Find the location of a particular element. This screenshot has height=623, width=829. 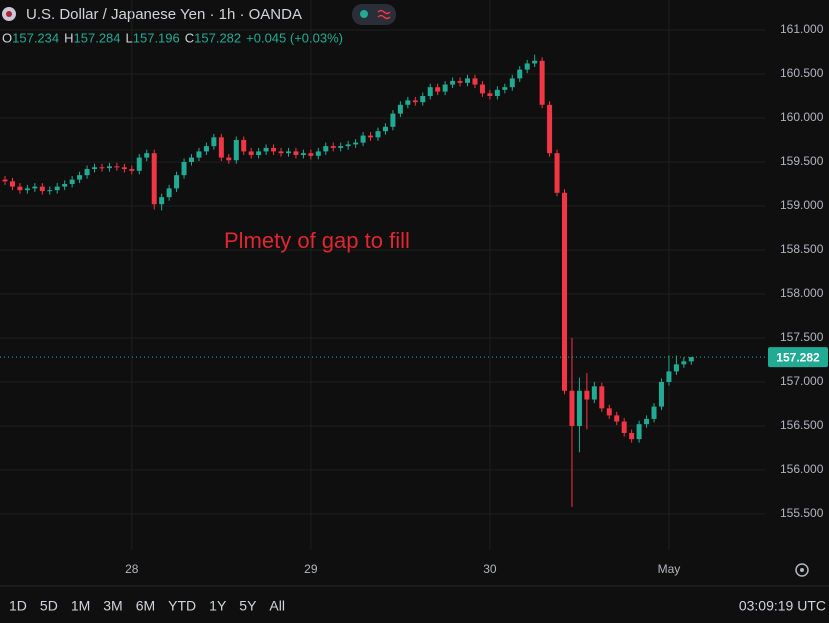

y-tick-label: 159.500 is located at coordinates (802, 161).